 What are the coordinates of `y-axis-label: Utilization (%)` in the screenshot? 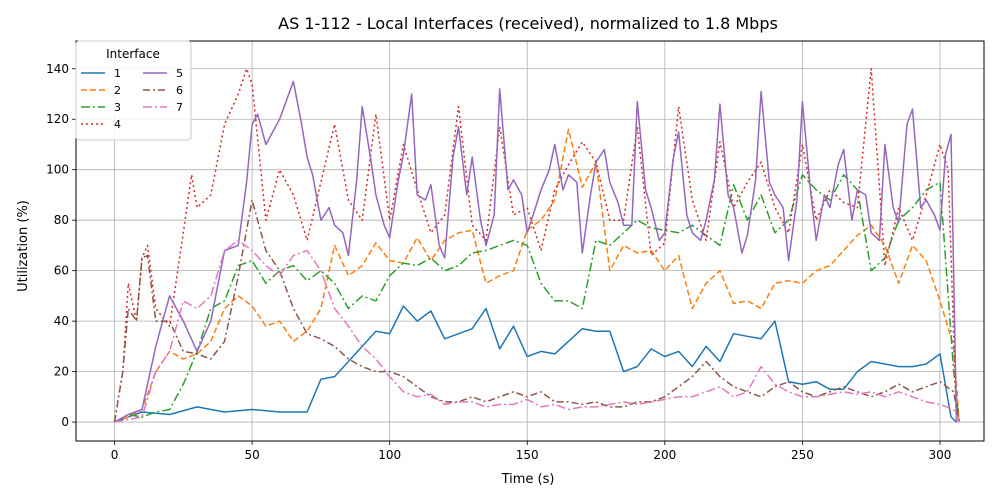 It's located at (23, 246).